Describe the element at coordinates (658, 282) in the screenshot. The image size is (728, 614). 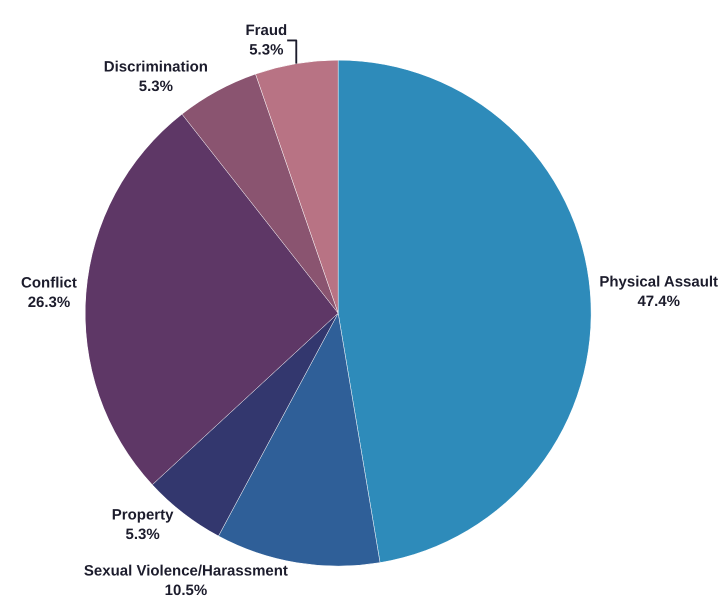
I see `slice-label: Physical Assault` at that location.